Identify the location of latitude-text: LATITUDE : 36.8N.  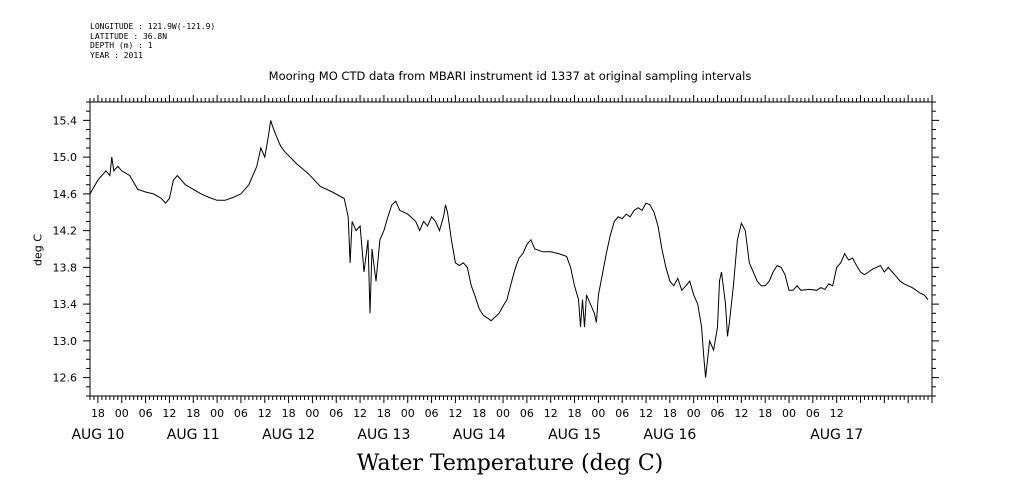
(129, 36).